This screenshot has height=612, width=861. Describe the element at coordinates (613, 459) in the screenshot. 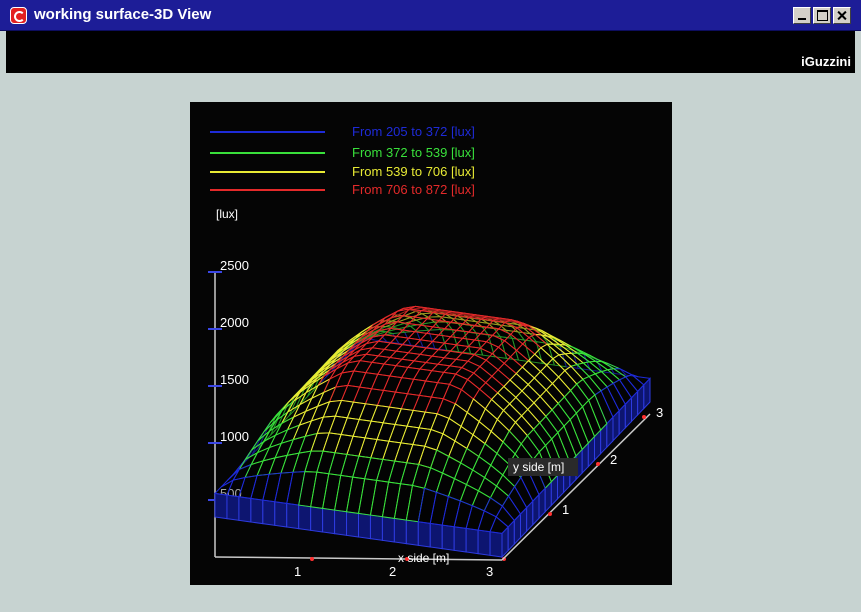

I see `y-tick-label: 2` at that location.